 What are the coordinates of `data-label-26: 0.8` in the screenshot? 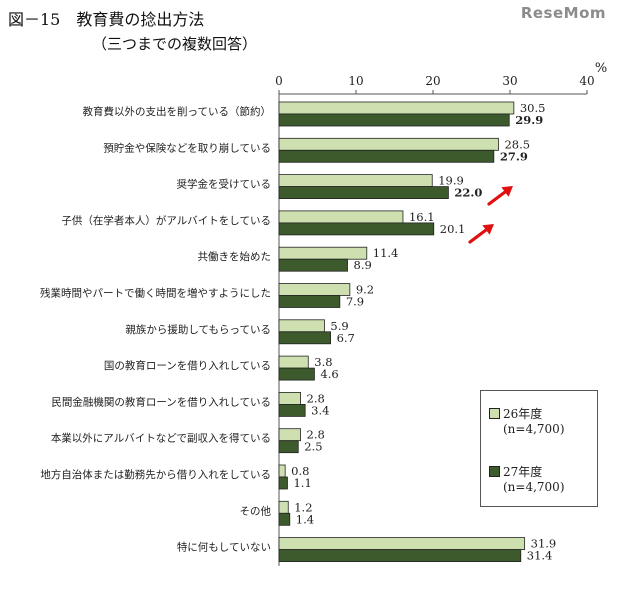 It's located at (300, 471).